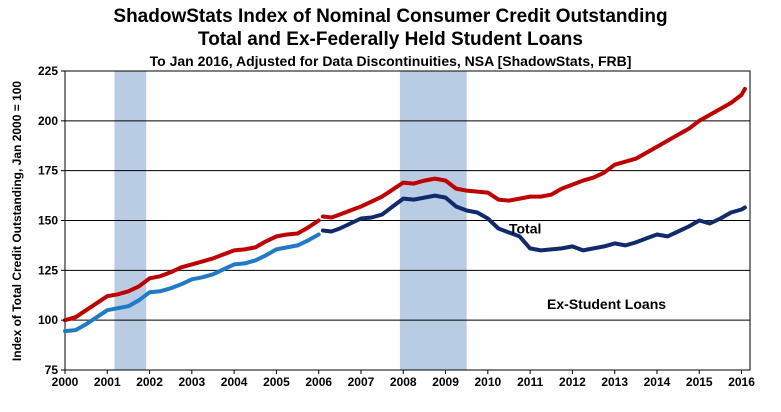 The image size is (781, 412). Describe the element at coordinates (318, 382) in the screenshot. I see `x-tick-label: 2006` at that location.